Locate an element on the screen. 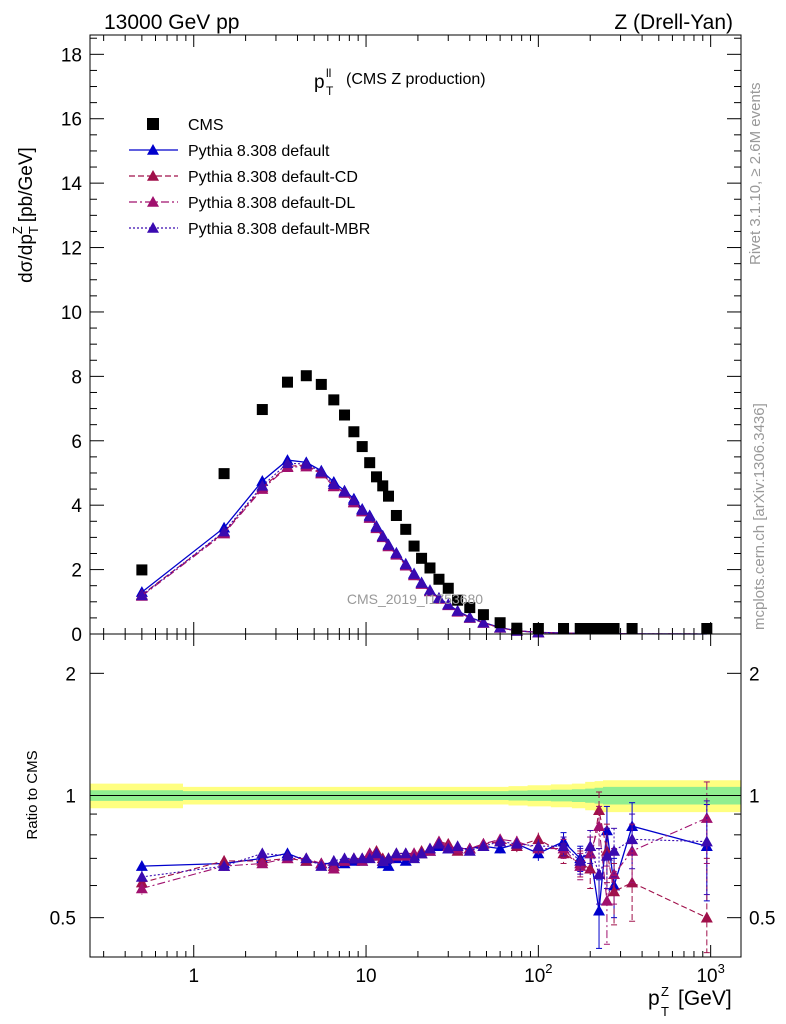 This screenshot has width=786, height=1024. x-tick-label: 103 is located at coordinates (710, 974).